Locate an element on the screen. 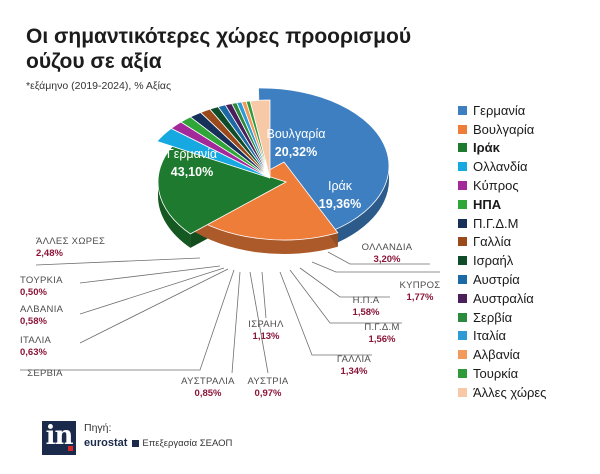  callout-name: Η.Π.Α is located at coordinates (366, 300).